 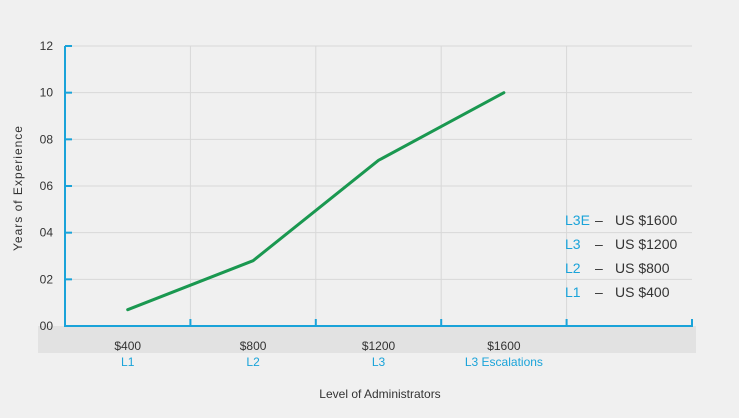 What do you see at coordinates (573, 244) in the screenshot?
I see `legend-code: L3` at bounding box center [573, 244].